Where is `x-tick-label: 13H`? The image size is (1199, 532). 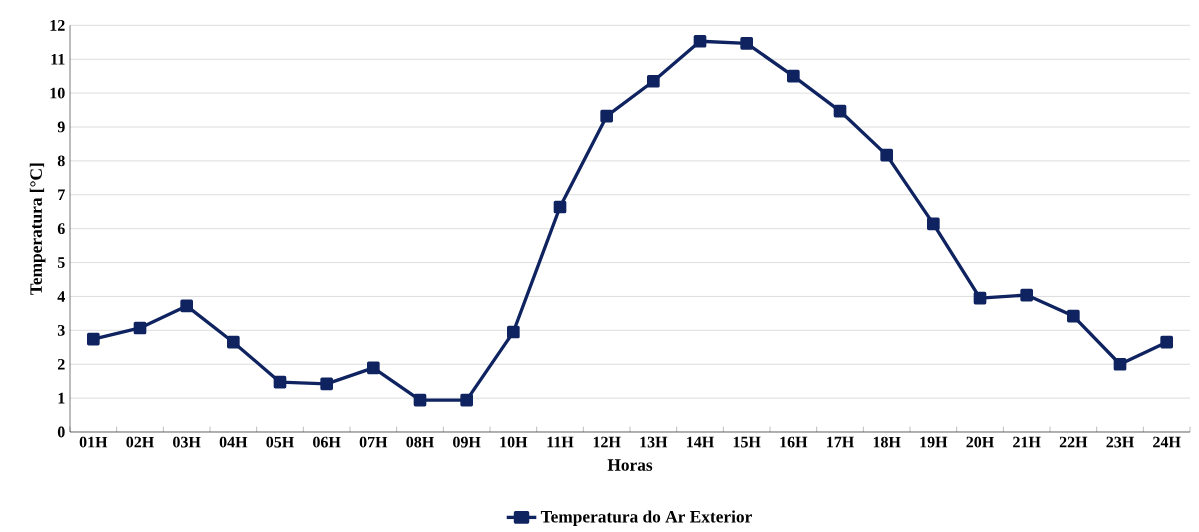
x-tick-label: 13H is located at coordinates (654, 442).